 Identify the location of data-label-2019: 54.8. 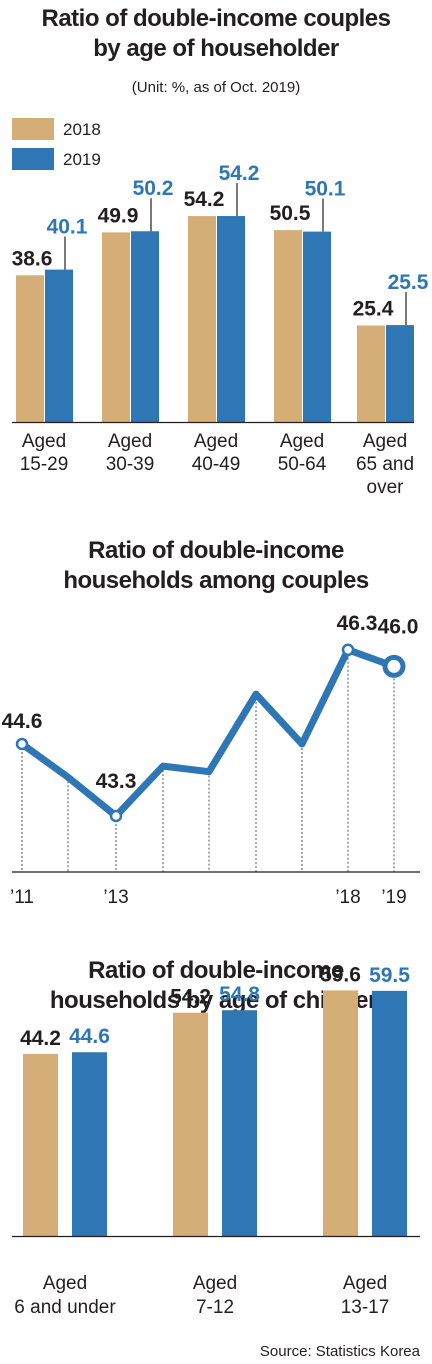
(239, 994).